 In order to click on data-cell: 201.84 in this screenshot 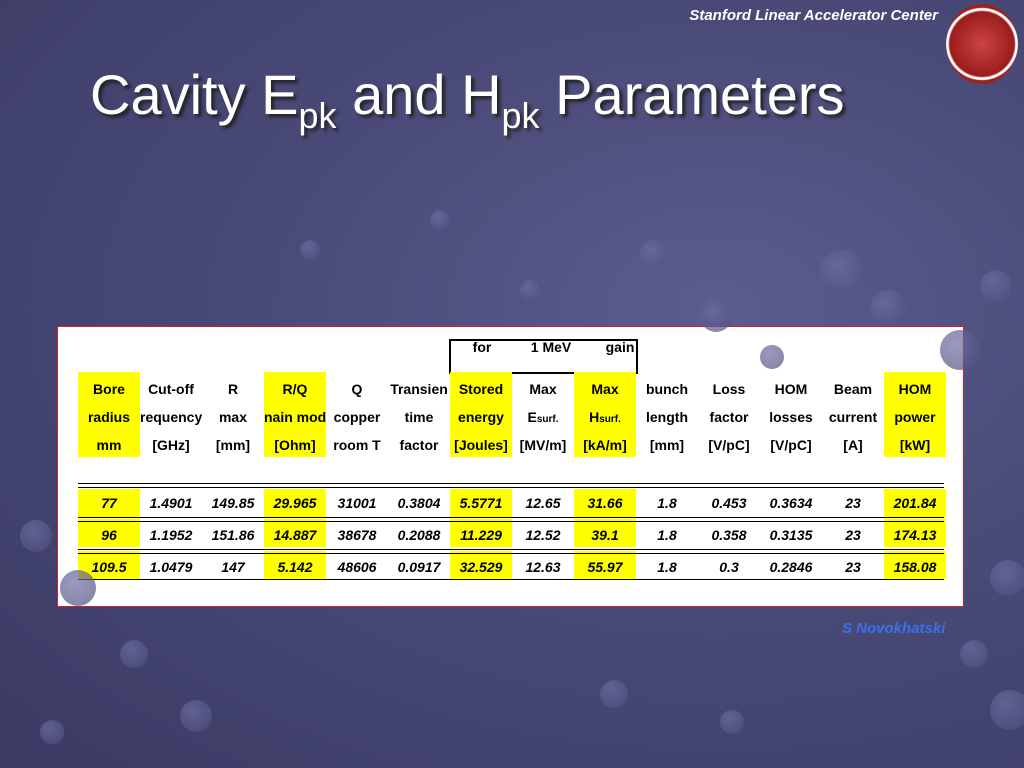, I will do `click(915, 503)`.